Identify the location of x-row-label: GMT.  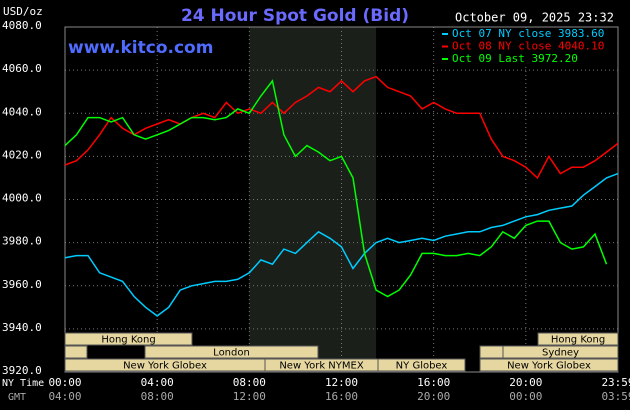
(17, 397).